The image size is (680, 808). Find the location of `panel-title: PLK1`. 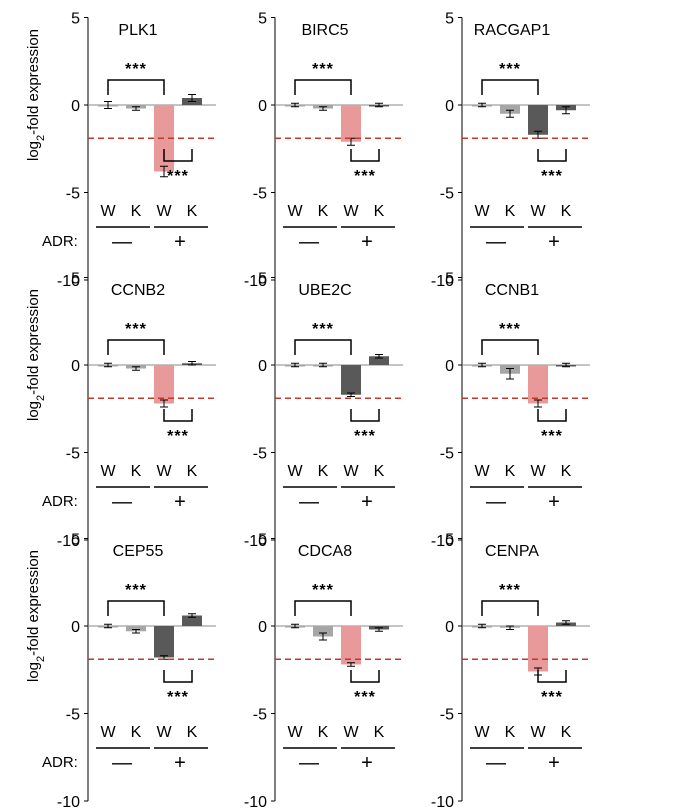

panel-title: PLK1 is located at coordinates (137, 30).